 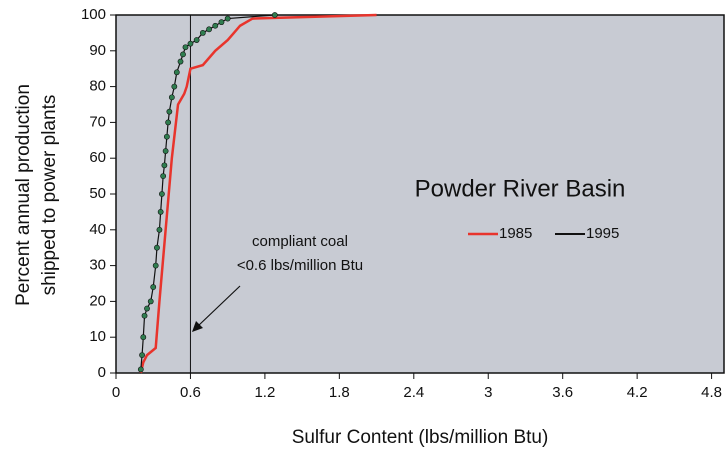 What do you see at coordinates (711, 392) in the screenshot?
I see `x-tick-label: 4.8` at bounding box center [711, 392].